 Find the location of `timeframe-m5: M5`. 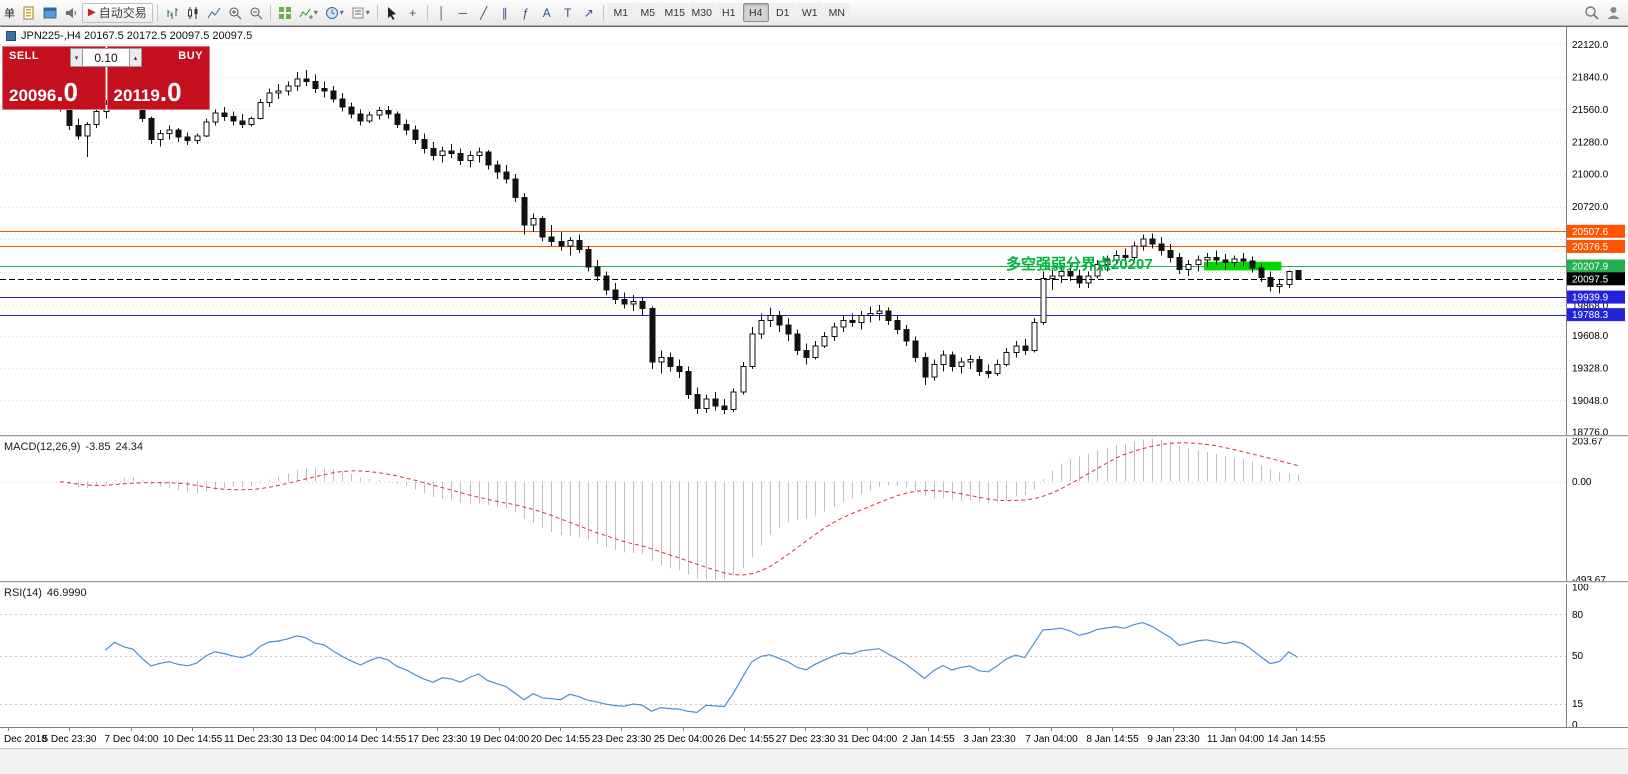

timeframe-m5: M5 is located at coordinates (647, 12).